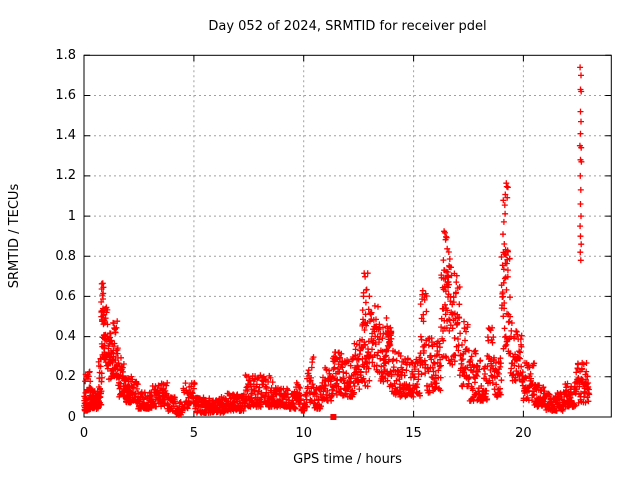  What do you see at coordinates (65, 377) in the screenshot?
I see `y-tick-label: 0.2` at bounding box center [65, 377].